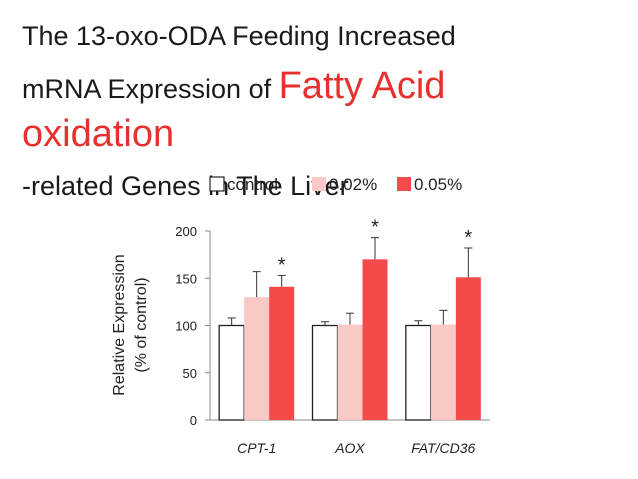 The image size is (638, 479). I want to click on bar-aox-0-05-, so click(375, 339).